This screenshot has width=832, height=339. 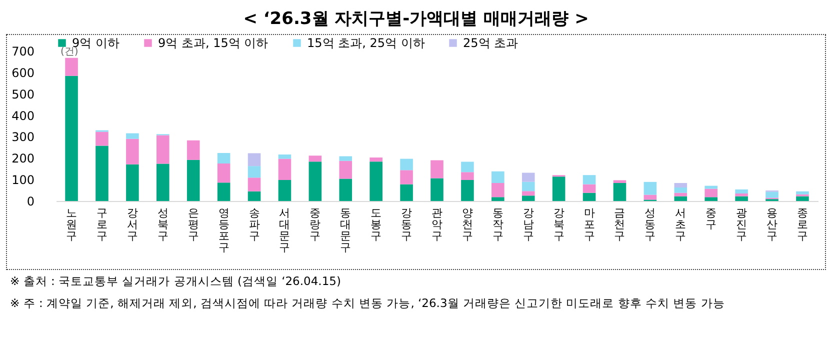 What do you see at coordinates (437, 224) in the screenshot?
I see `x-tick-label: 관악구` at bounding box center [437, 224].